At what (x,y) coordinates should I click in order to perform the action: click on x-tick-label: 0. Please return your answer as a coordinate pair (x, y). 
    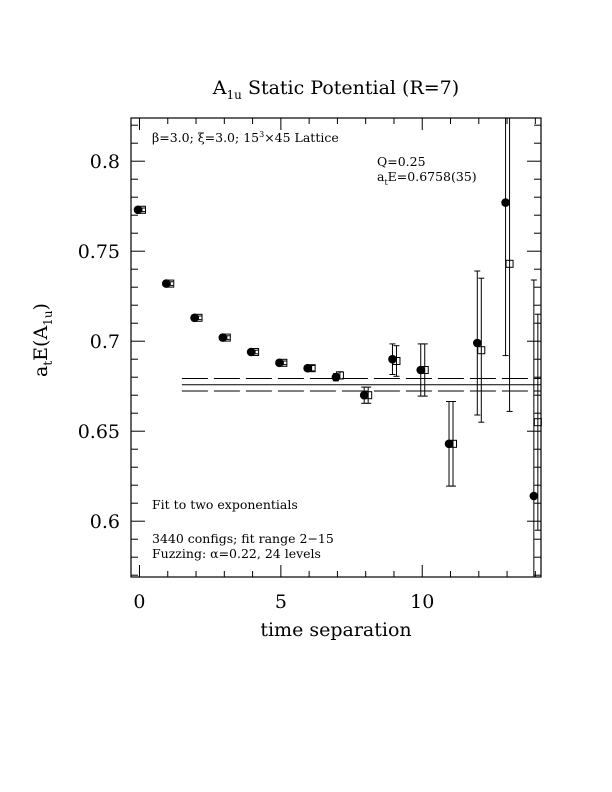
    Looking at the image, I should click on (139, 602).